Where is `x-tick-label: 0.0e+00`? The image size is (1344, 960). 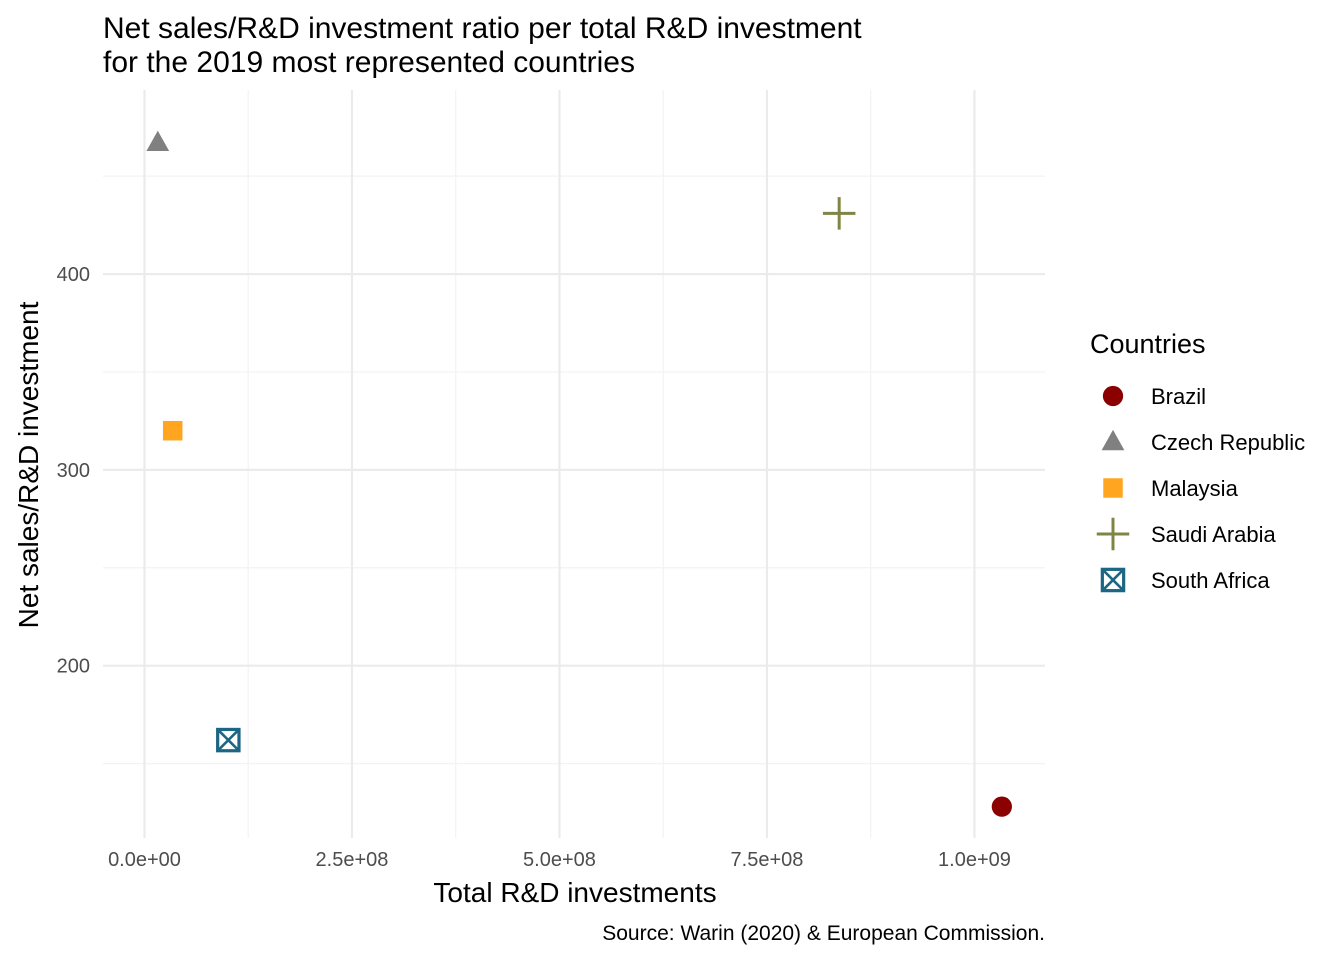
x-tick-label: 0.0e+00 is located at coordinates (144, 860).